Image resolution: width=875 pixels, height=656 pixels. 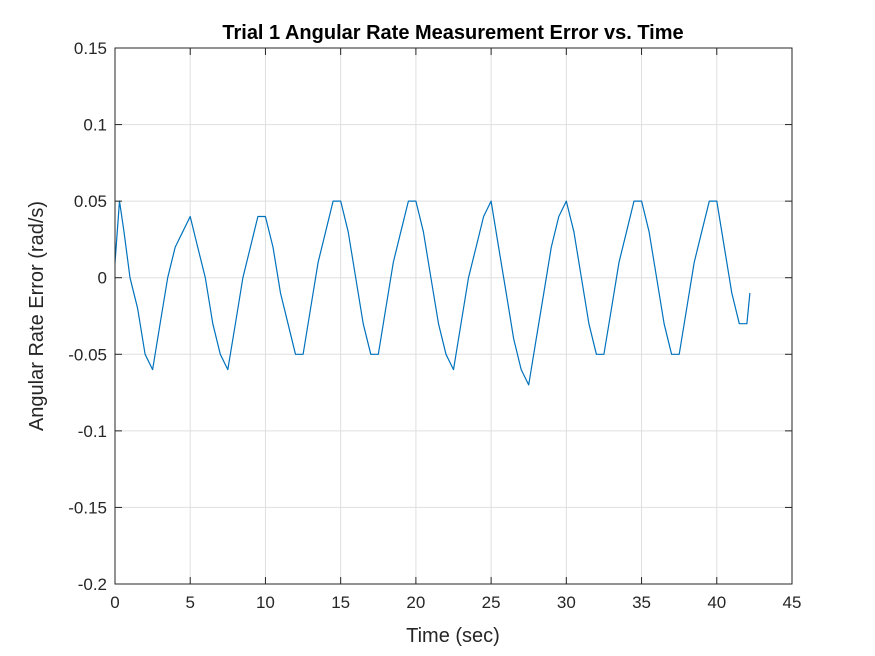 I want to click on x-axis-label: Time (sec), so click(x=453, y=636).